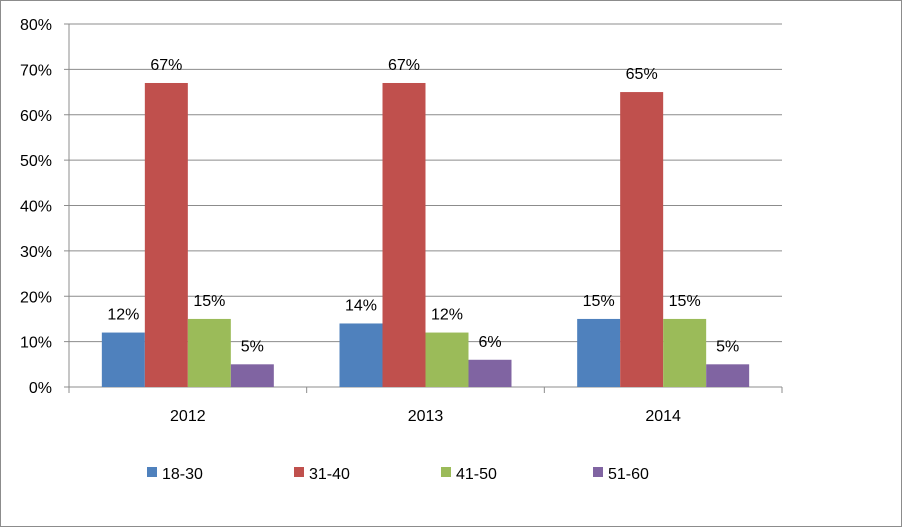  What do you see at coordinates (642, 74) in the screenshot?
I see `data-label: 65%` at bounding box center [642, 74].